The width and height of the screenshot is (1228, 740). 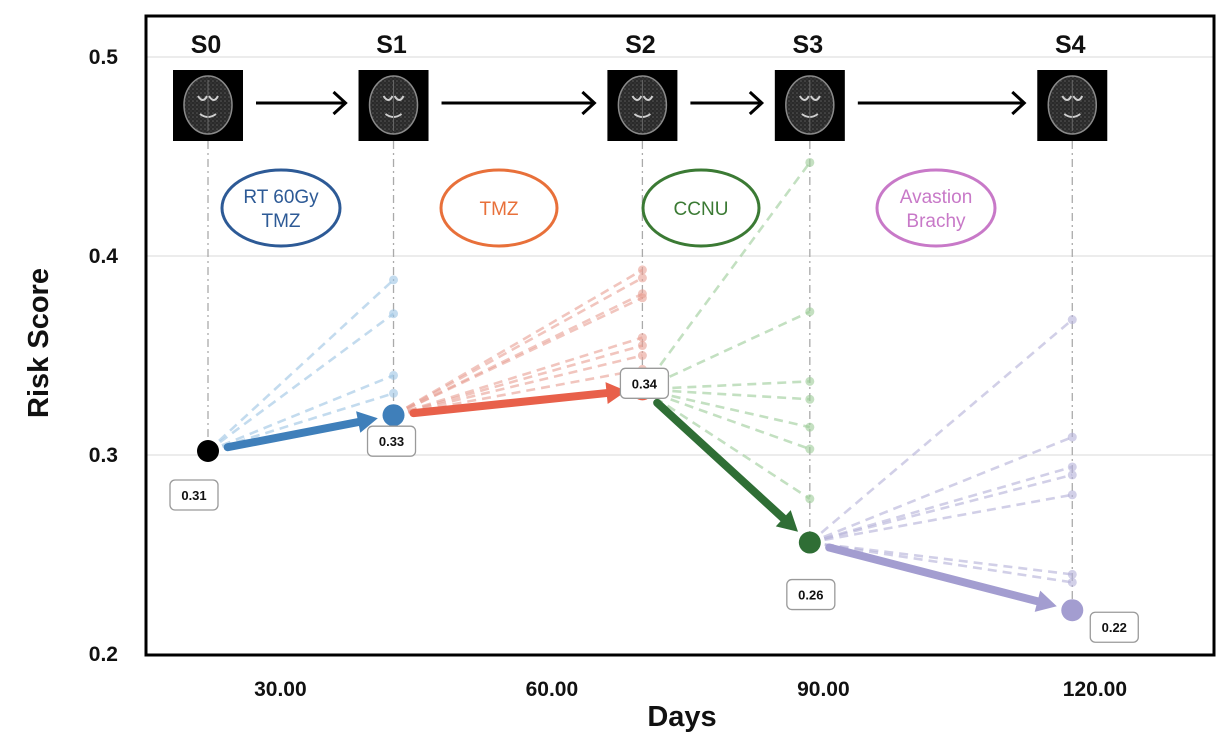 I want to click on treatment-label: Brachy, so click(x=936, y=221).